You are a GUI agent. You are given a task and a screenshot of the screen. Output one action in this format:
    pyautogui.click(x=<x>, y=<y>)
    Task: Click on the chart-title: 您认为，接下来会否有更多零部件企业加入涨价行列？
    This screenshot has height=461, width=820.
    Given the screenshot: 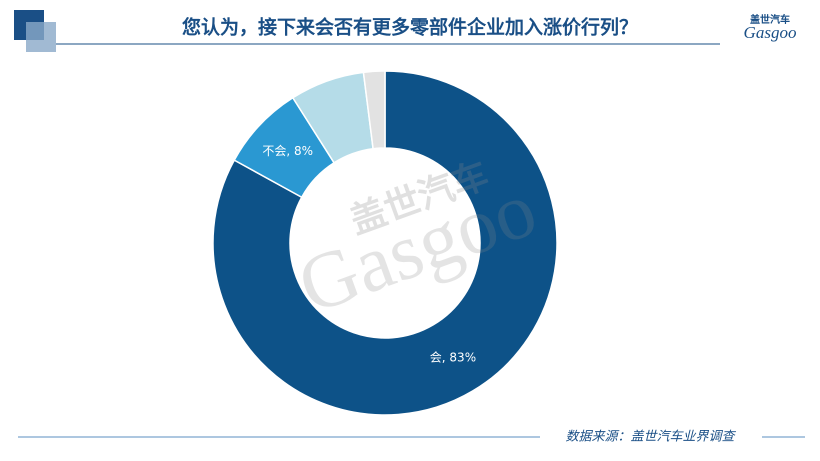 What is the action you would take?
    pyautogui.click(x=410, y=27)
    